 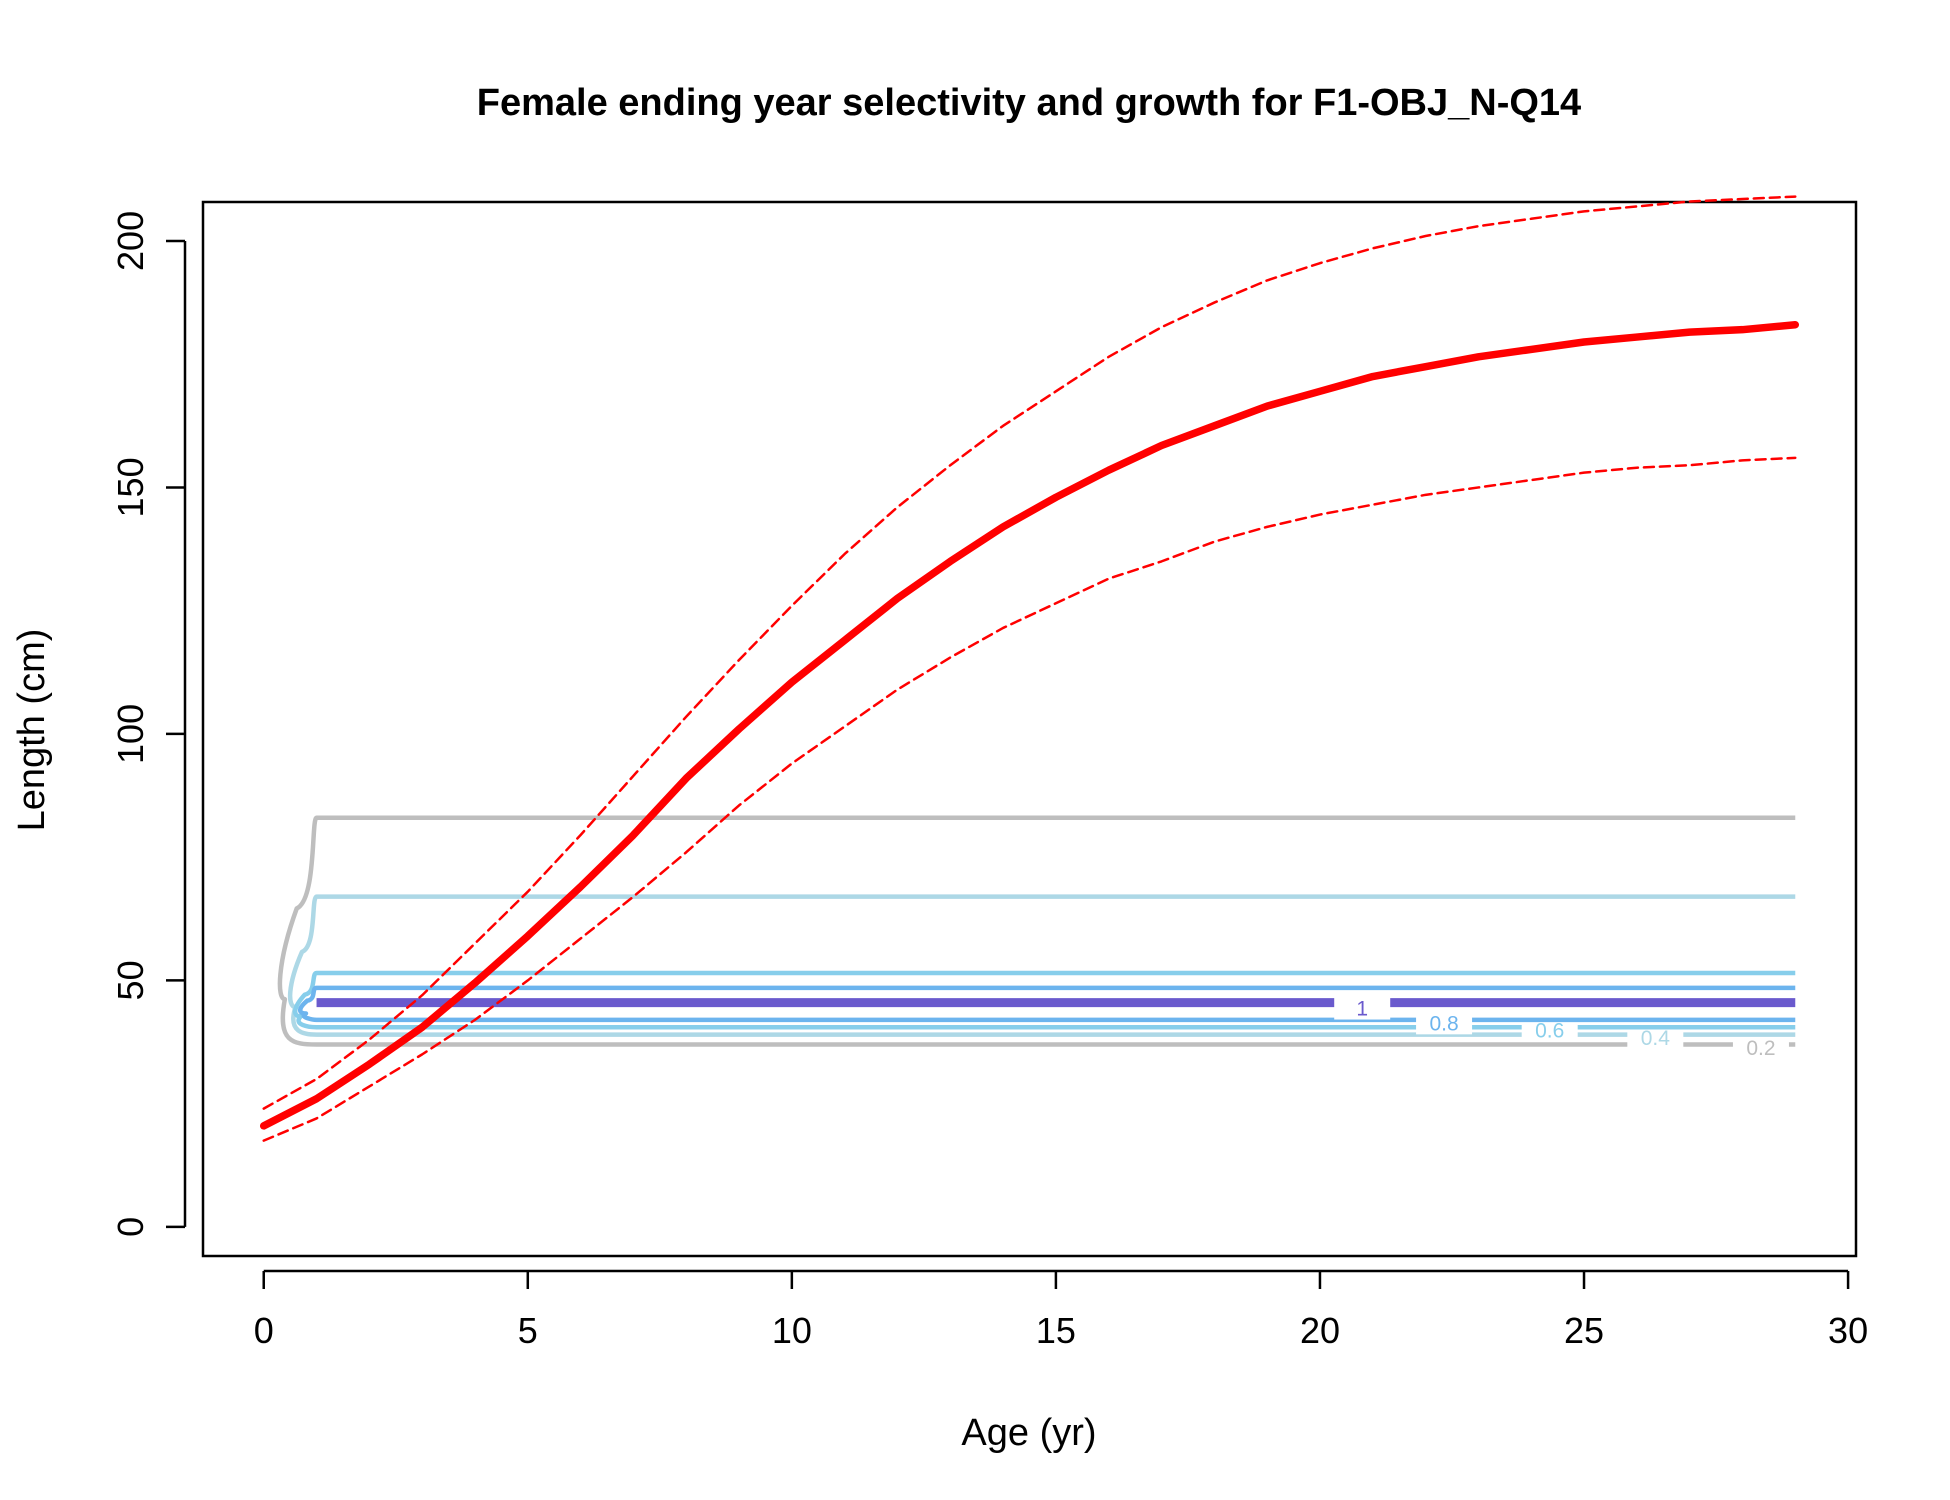 I want to click on x-tick-label: 5, so click(x=528, y=1330).